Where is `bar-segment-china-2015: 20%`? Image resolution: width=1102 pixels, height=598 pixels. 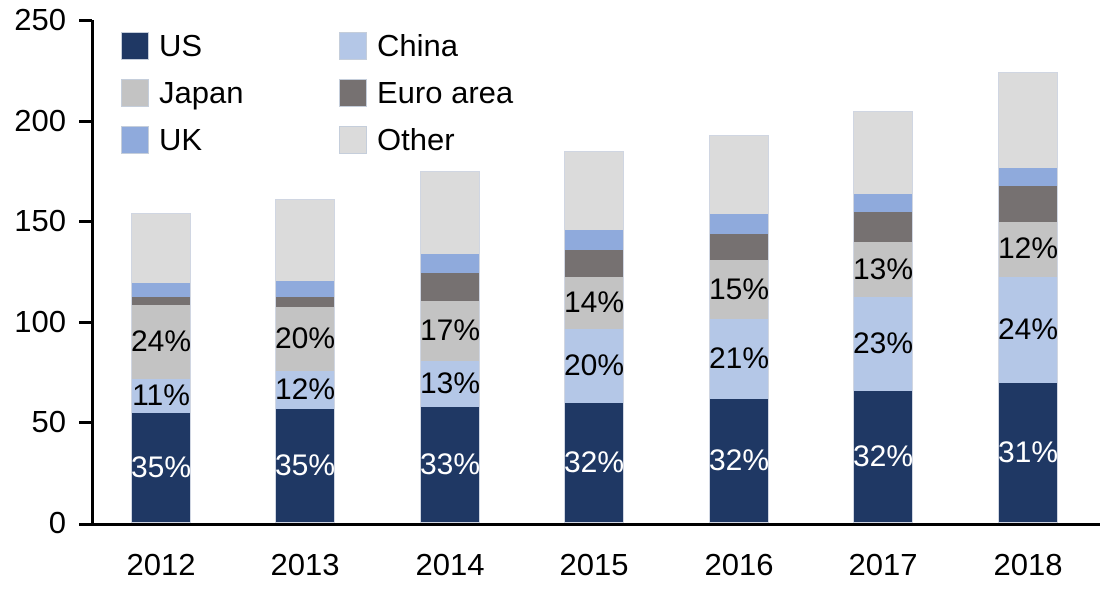
bar-segment-china-2015: 20% is located at coordinates (594, 366).